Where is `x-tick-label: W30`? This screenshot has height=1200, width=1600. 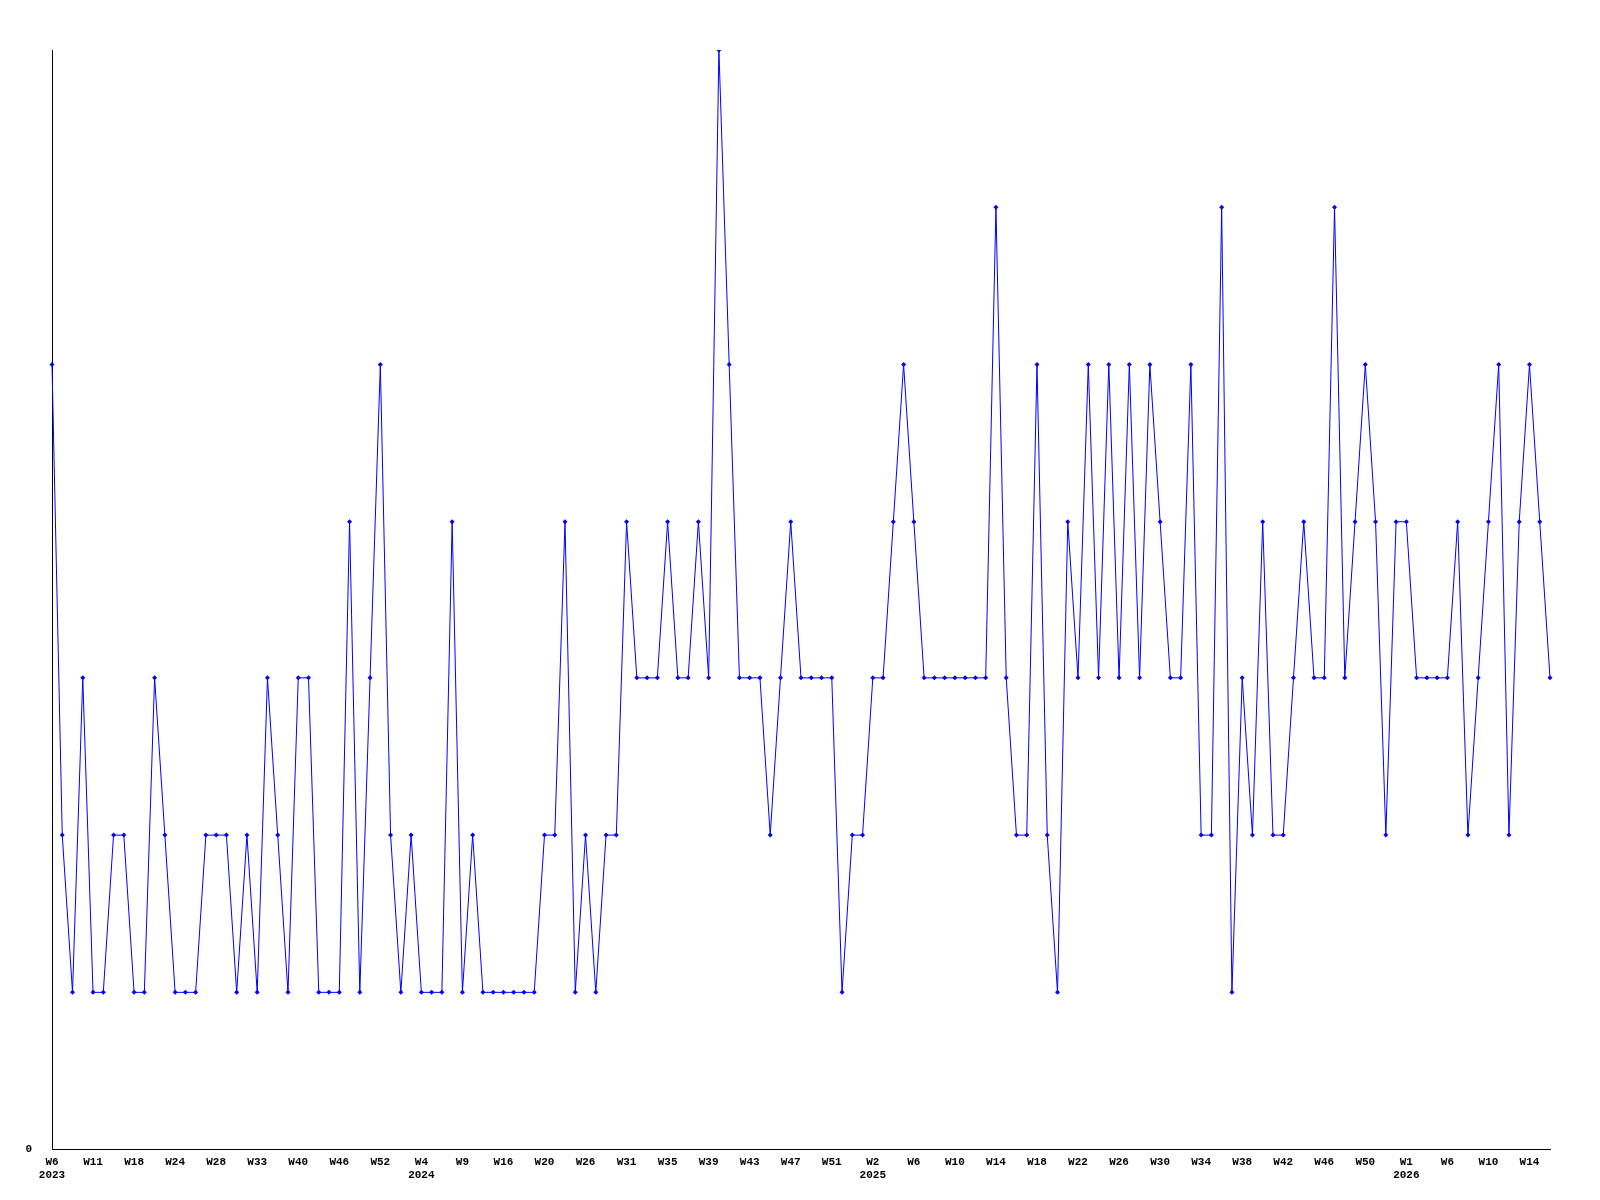 x-tick-label: W30 is located at coordinates (1160, 1161).